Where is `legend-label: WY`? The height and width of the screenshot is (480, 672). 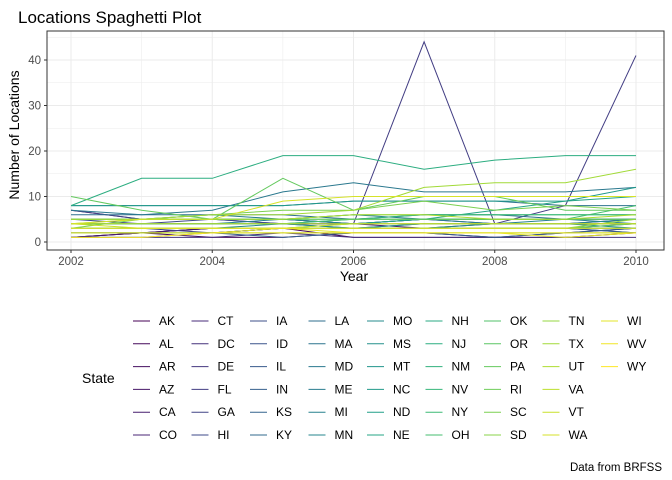
legend-label: WY is located at coordinates (636, 367).